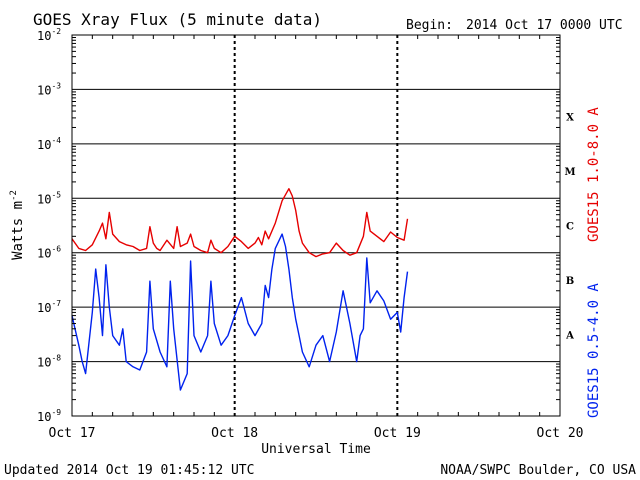 The height and width of the screenshot is (480, 640). Describe the element at coordinates (538, 470) in the screenshot. I see `credit: NOAA/SWPC Boulder, CO USA` at that location.